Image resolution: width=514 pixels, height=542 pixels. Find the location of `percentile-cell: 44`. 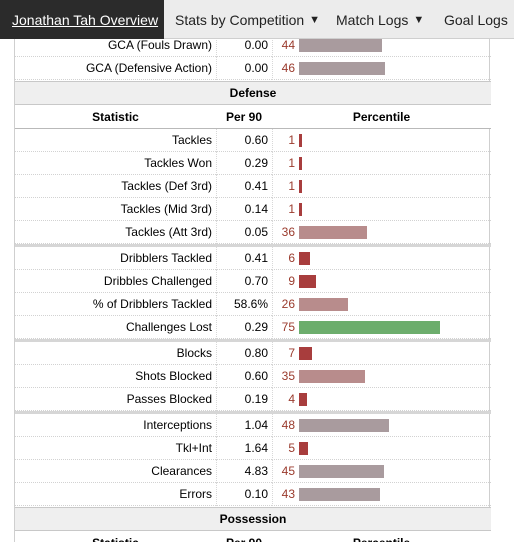

percentile-cell: 44 is located at coordinates (381, 45).